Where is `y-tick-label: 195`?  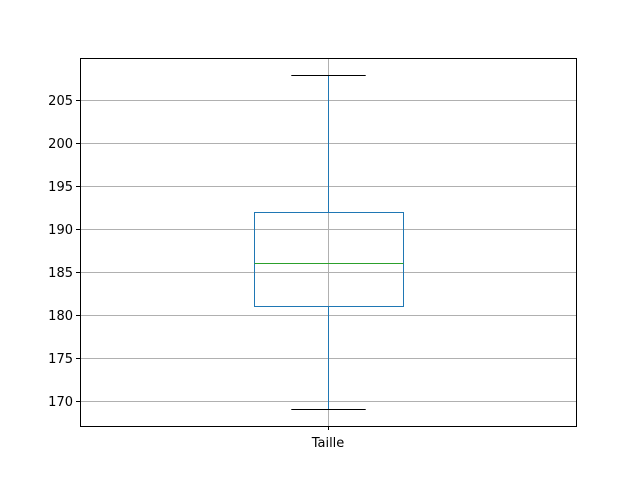
y-tick-label: 195 is located at coordinates (60, 187).